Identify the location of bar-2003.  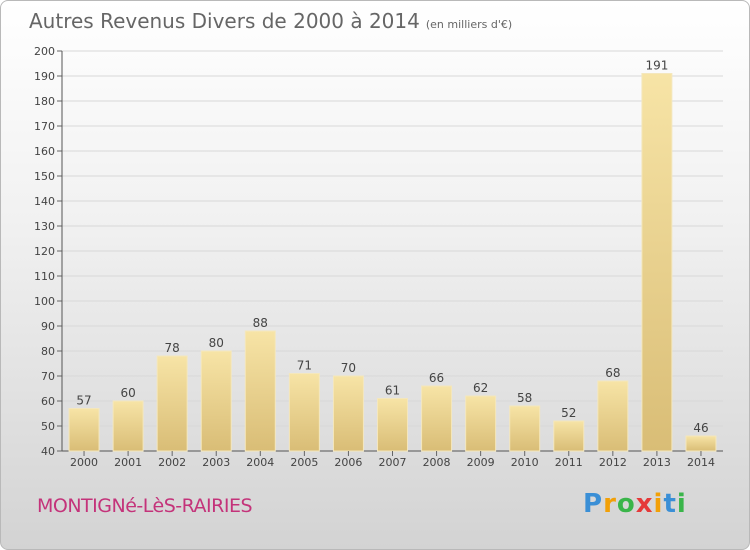
(216, 401).